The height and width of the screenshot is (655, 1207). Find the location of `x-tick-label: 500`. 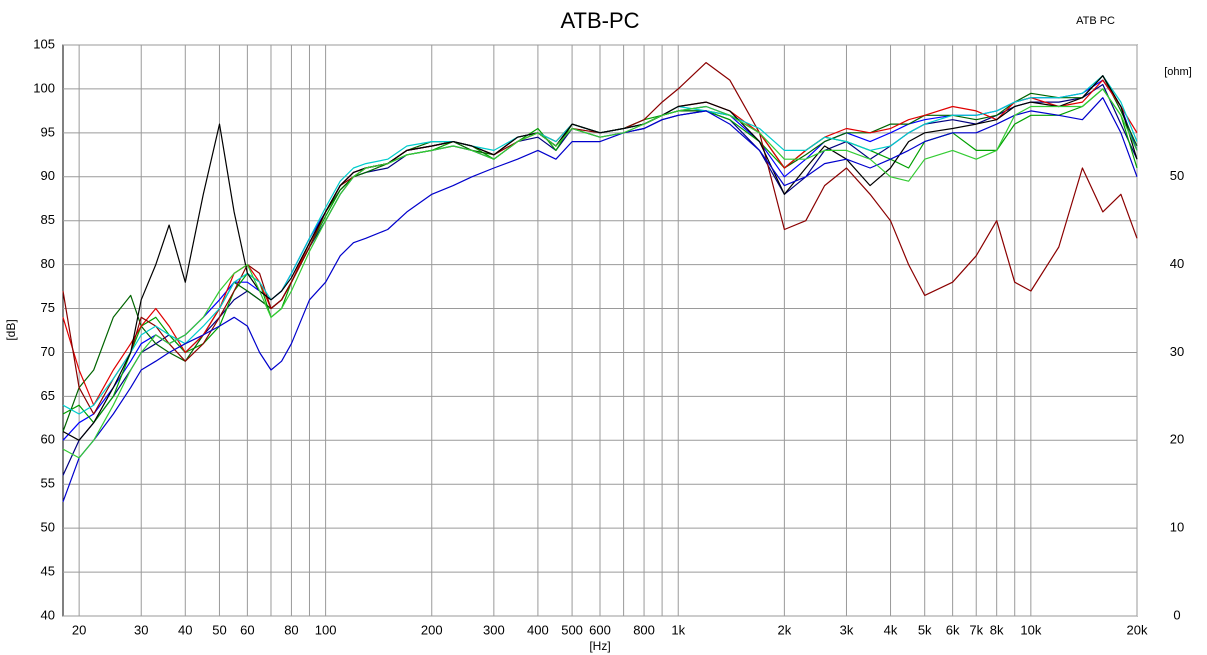

x-tick-label: 500 is located at coordinates (572, 629).